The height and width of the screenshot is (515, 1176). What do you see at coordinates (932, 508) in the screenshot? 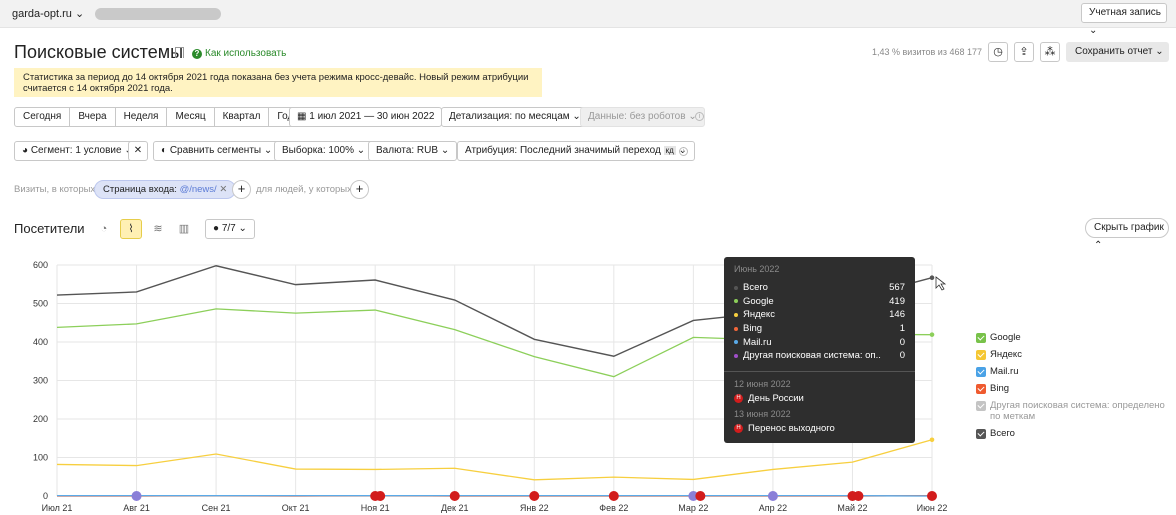
I see `x-tick-label: Июн 22` at bounding box center [932, 508].